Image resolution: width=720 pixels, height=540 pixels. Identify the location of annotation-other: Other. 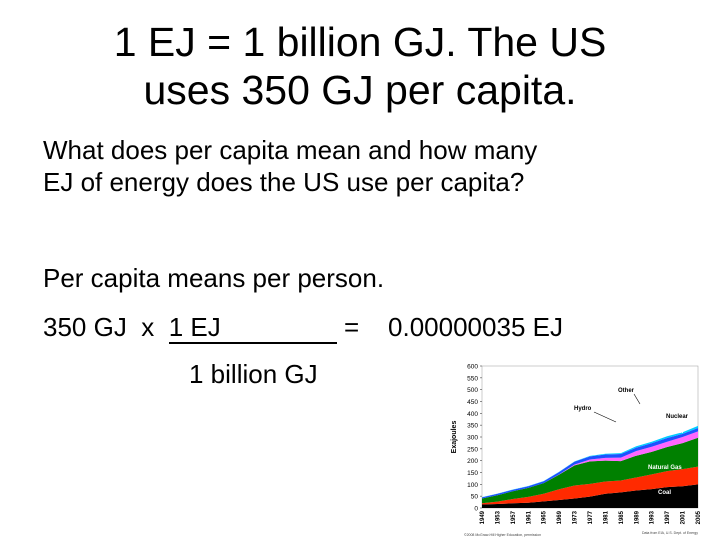
(626, 391).